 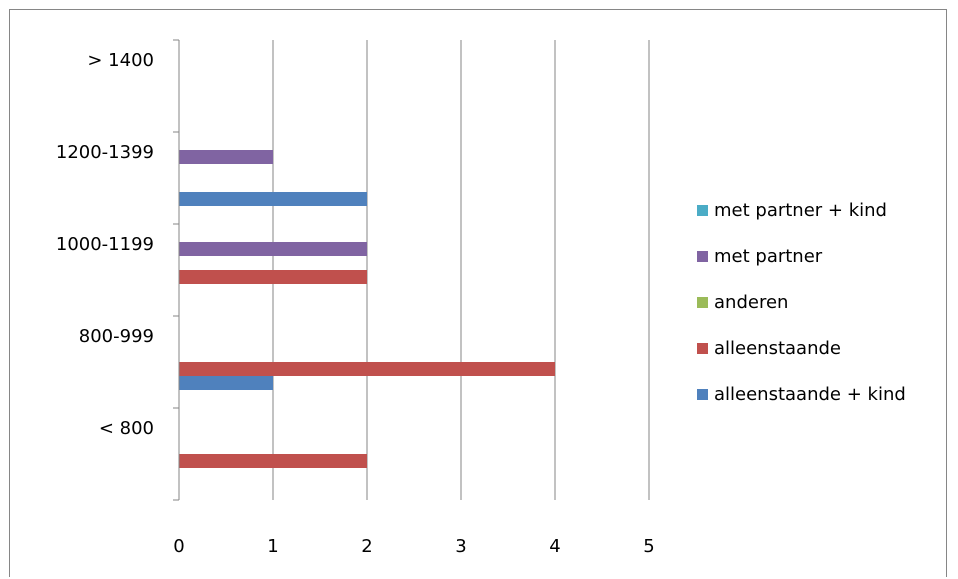 What do you see at coordinates (554, 546) in the screenshot?
I see `x-tick-label: 4` at bounding box center [554, 546].